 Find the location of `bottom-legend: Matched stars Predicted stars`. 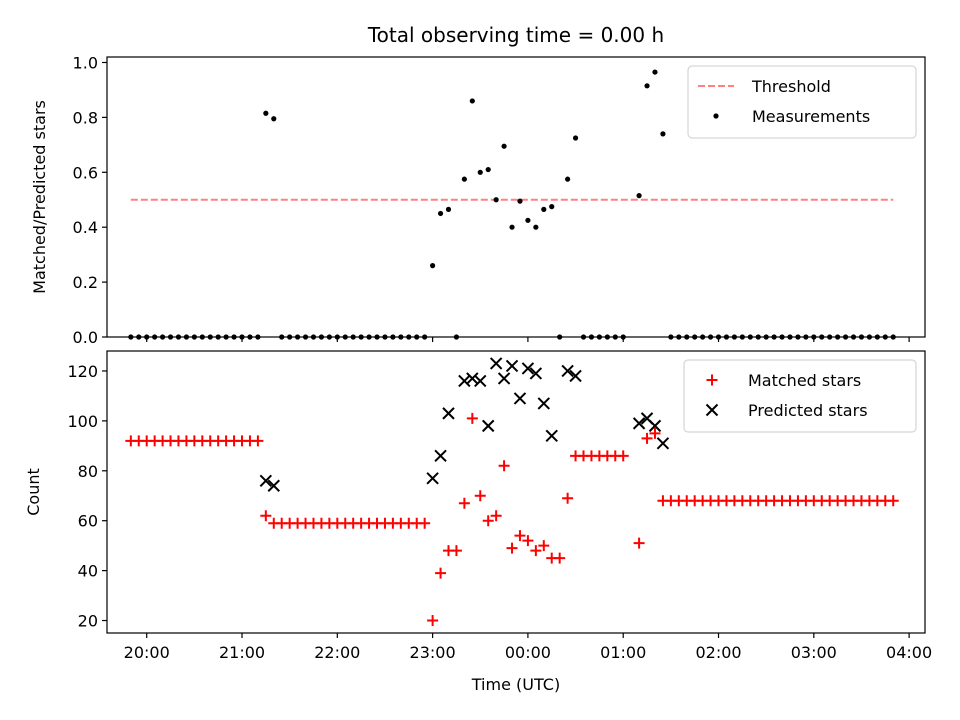

bottom-legend: Matched stars Predicted stars is located at coordinates (800, 396).